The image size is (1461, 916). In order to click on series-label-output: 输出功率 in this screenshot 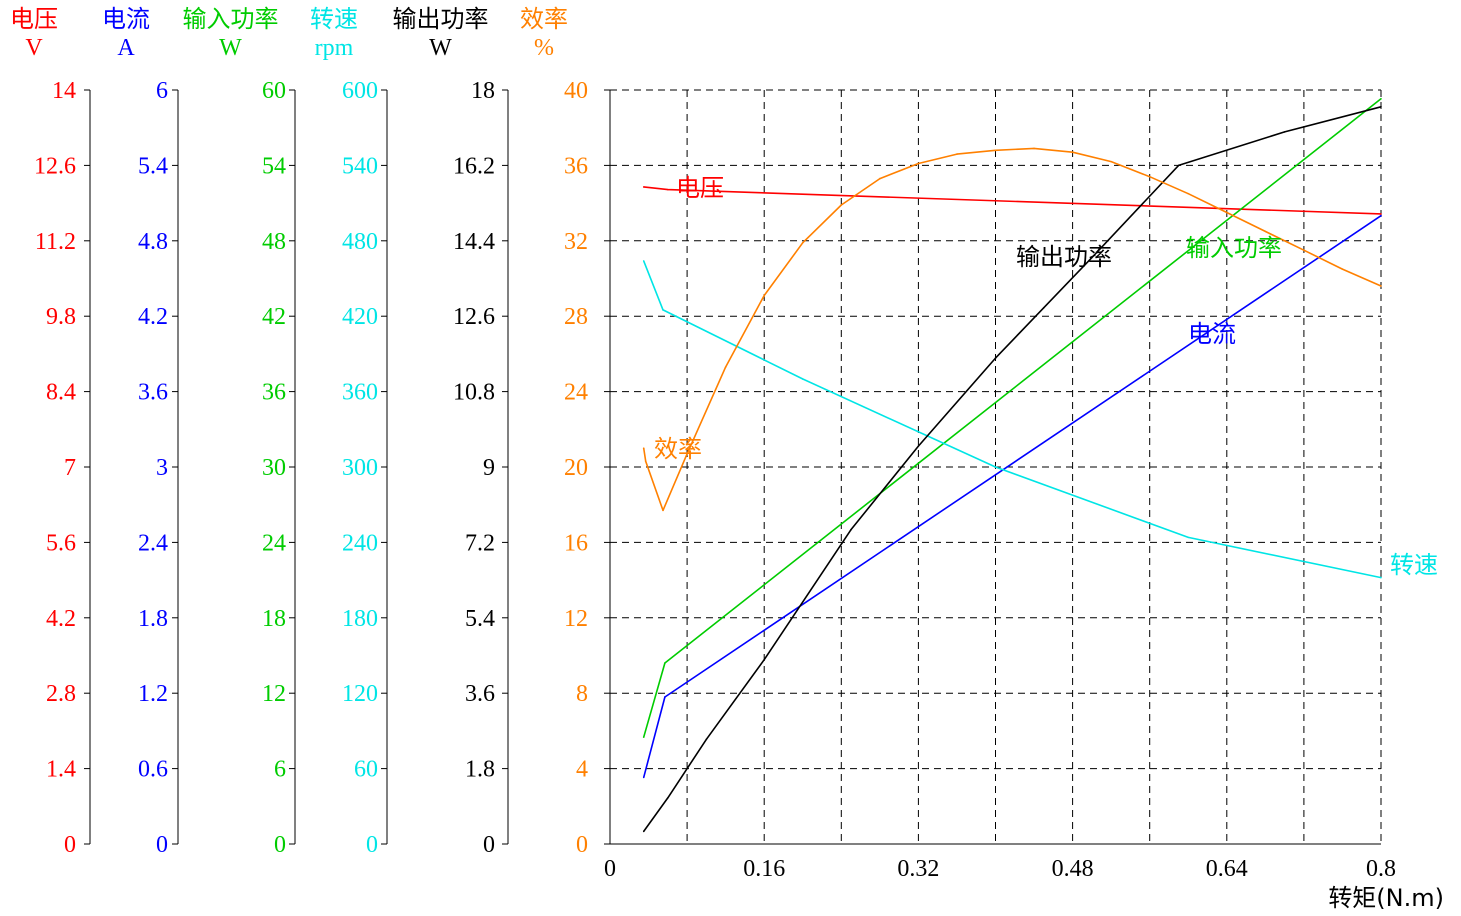, I will do `click(1064, 257)`.